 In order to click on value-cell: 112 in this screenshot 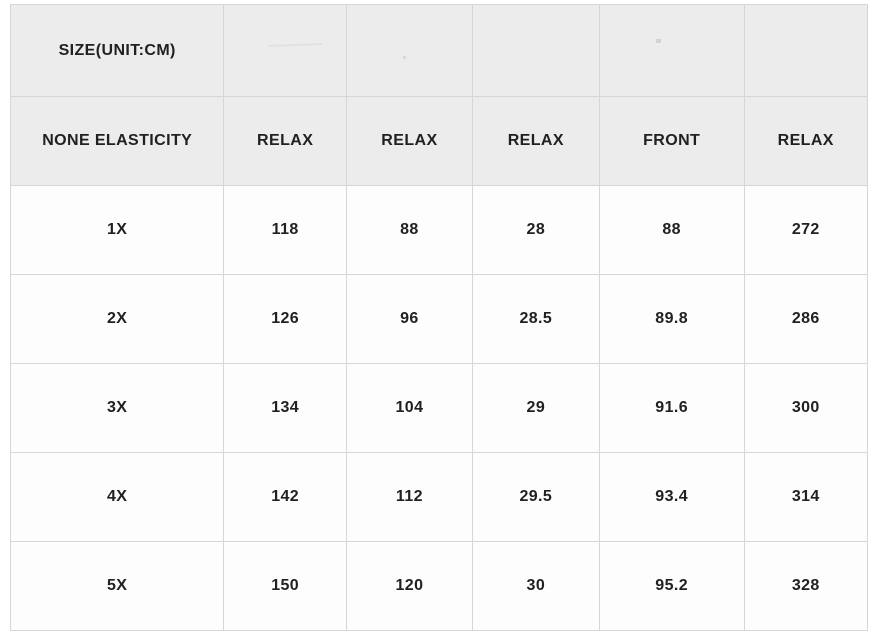, I will do `click(409, 497)`.